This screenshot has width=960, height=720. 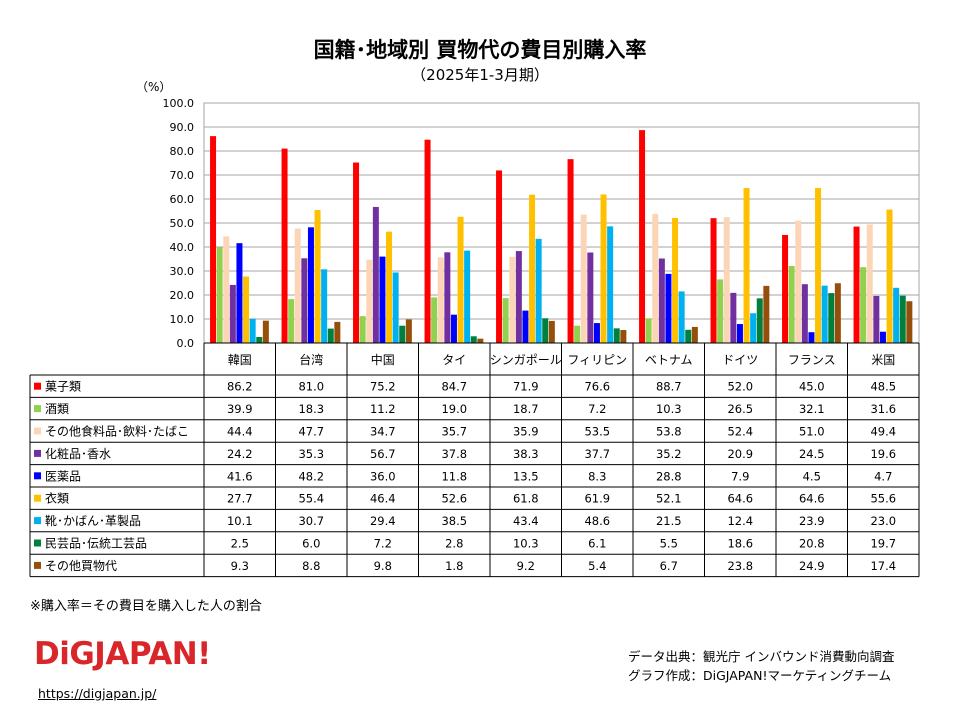 What do you see at coordinates (311, 454) in the screenshot?
I see `table-value: 35.3` at bounding box center [311, 454].